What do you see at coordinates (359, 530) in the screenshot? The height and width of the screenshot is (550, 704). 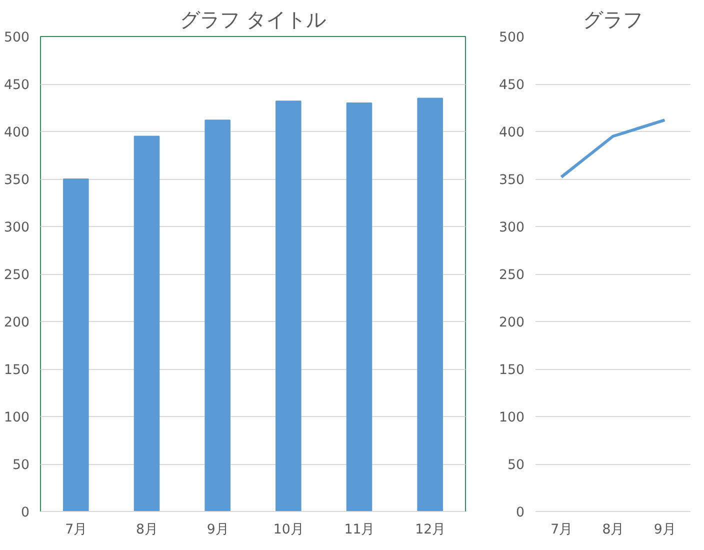 I see `x-tick-label: 11月` at bounding box center [359, 530].